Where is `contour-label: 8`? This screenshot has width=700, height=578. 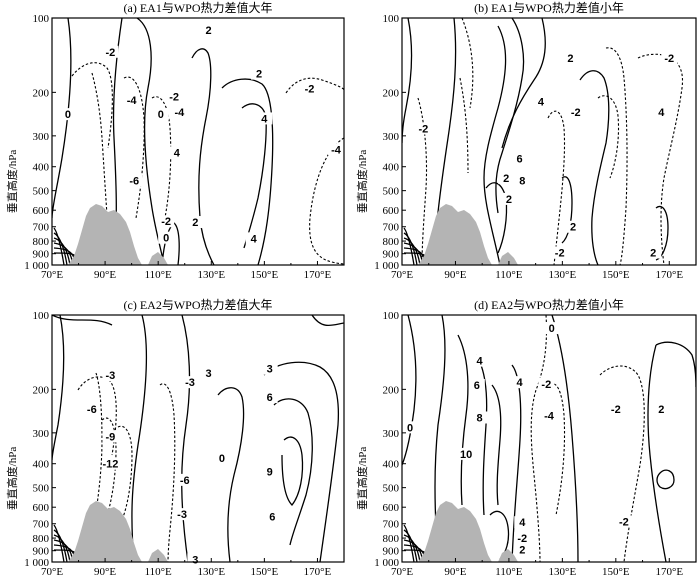 contour-label: 8 is located at coordinates (522, 182).